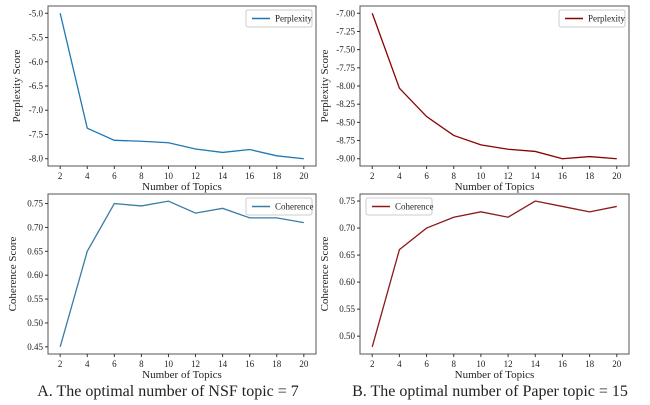 Image resolution: width=650 pixels, height=405 pixels. What do you see at coordinates (345, 122) in the screenshot?
I see `y-tick-label: -8.50` at bounding box center [345, 122].